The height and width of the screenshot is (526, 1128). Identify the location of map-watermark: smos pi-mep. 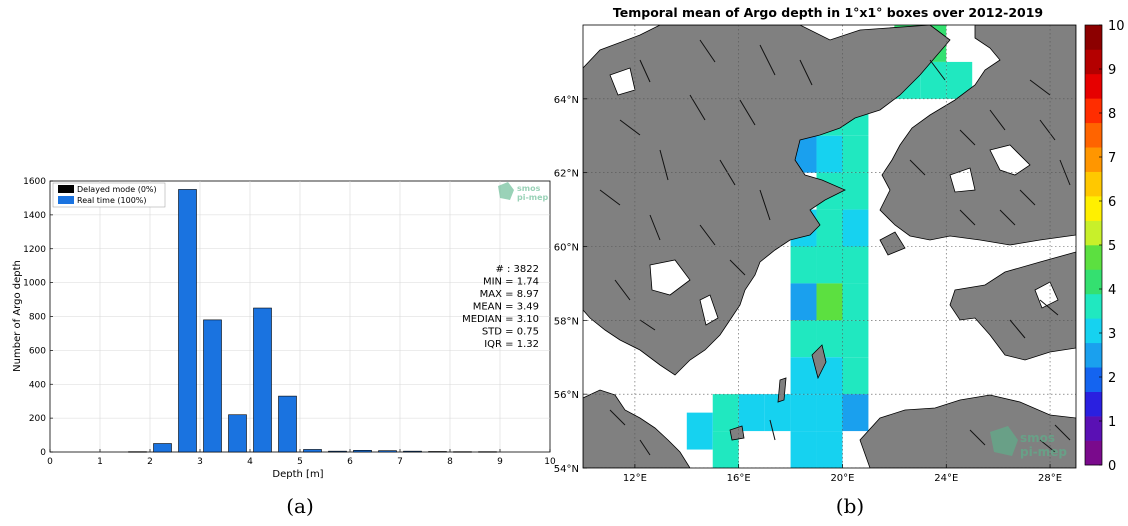
(1028, 442).